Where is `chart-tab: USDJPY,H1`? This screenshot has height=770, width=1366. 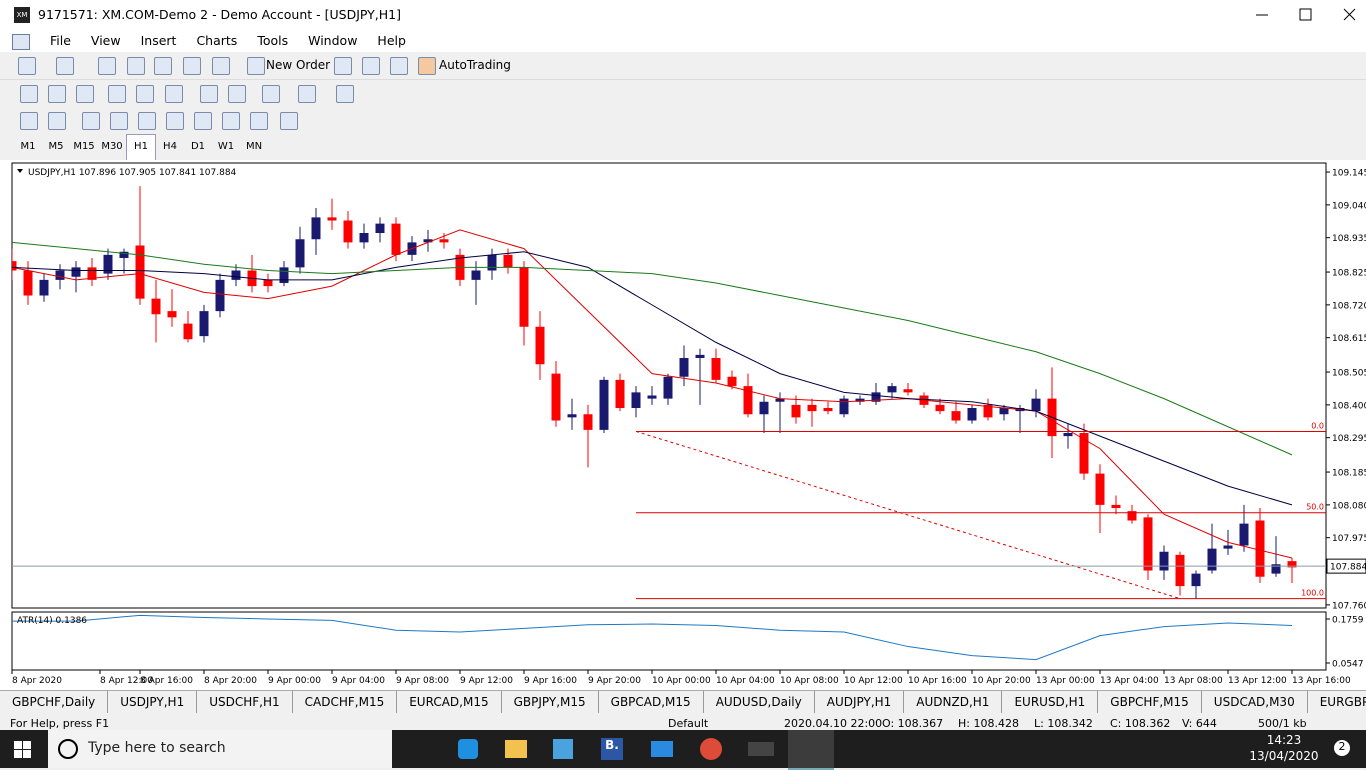 chart-tab: USDJPY,H1 is located at coordinates (153, 702).